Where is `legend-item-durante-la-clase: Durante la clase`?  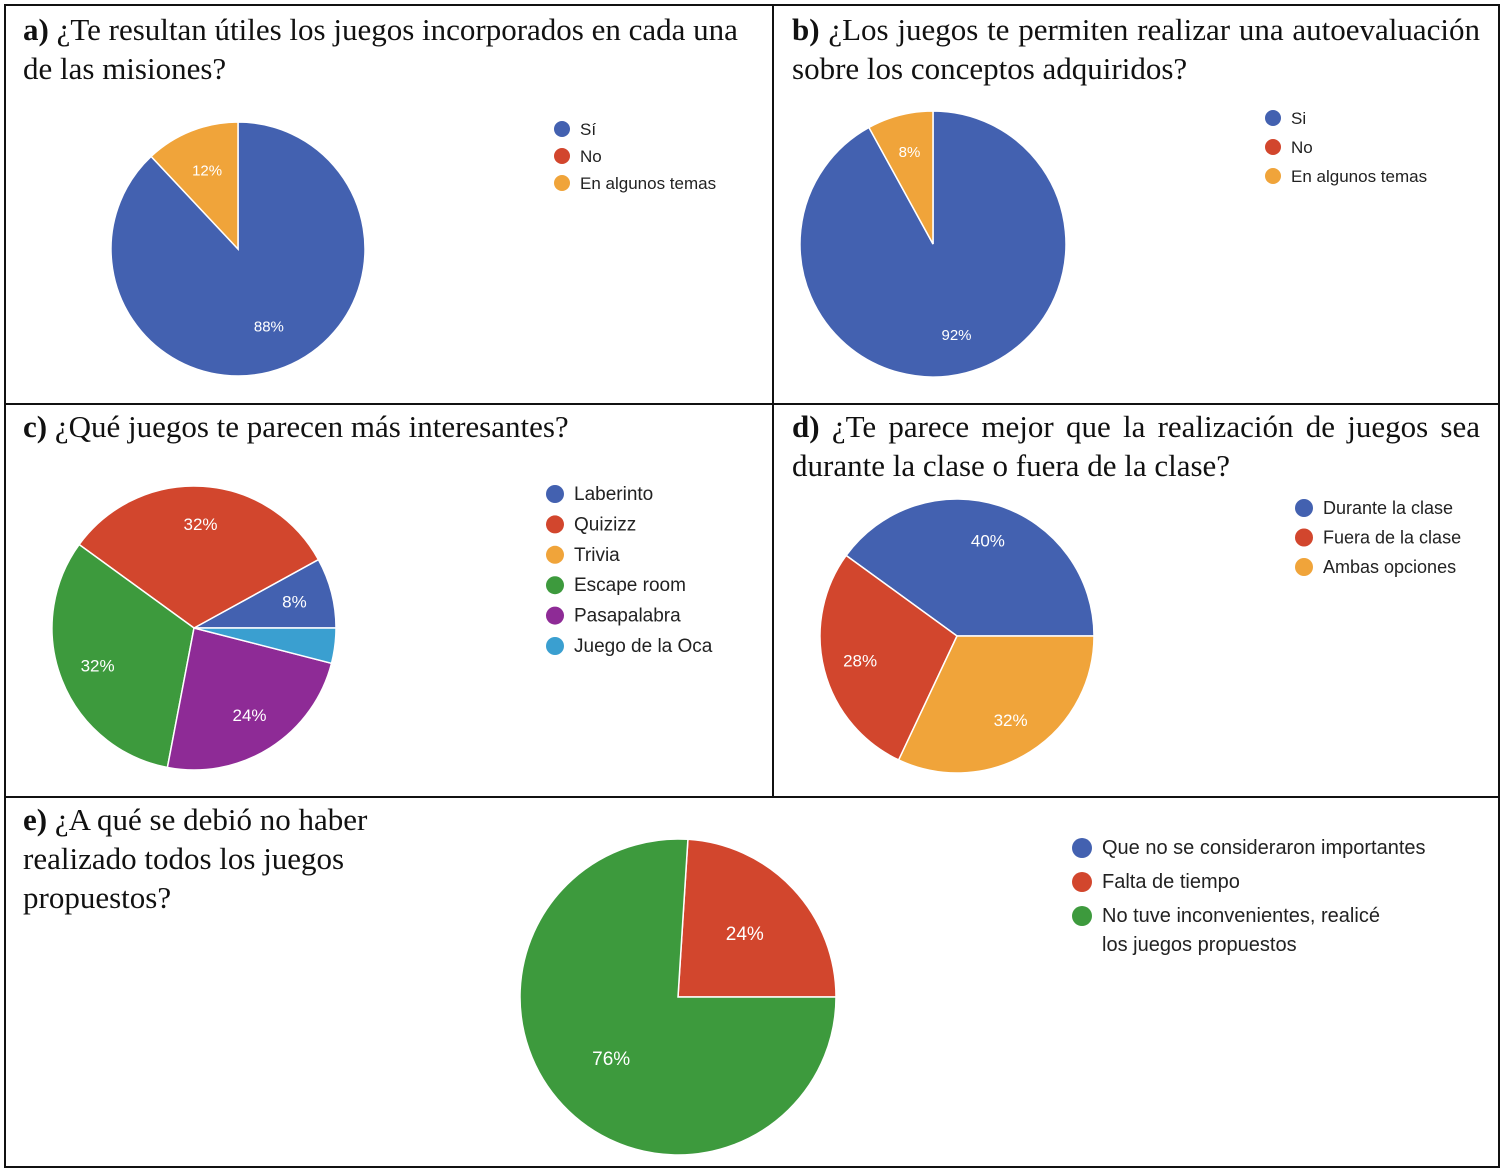
legend-item-durante-la-clase: Durante la clase is located at coordinates (1374, 508).